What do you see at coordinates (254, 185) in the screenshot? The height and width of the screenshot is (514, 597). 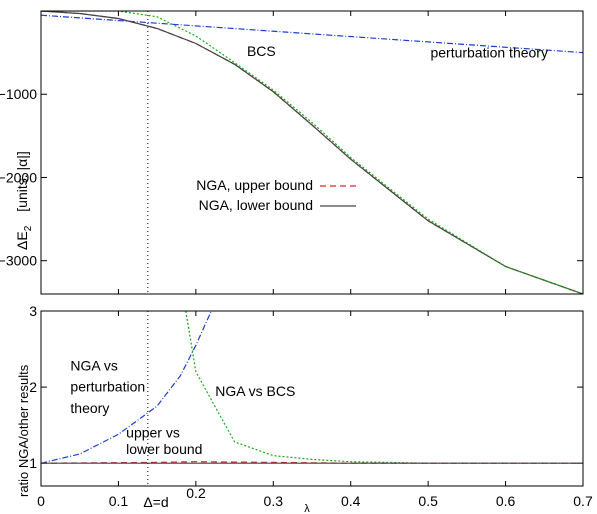 I see `legend-label-upper-bound: NGA, upper bound` at bounding box center [254, 185].